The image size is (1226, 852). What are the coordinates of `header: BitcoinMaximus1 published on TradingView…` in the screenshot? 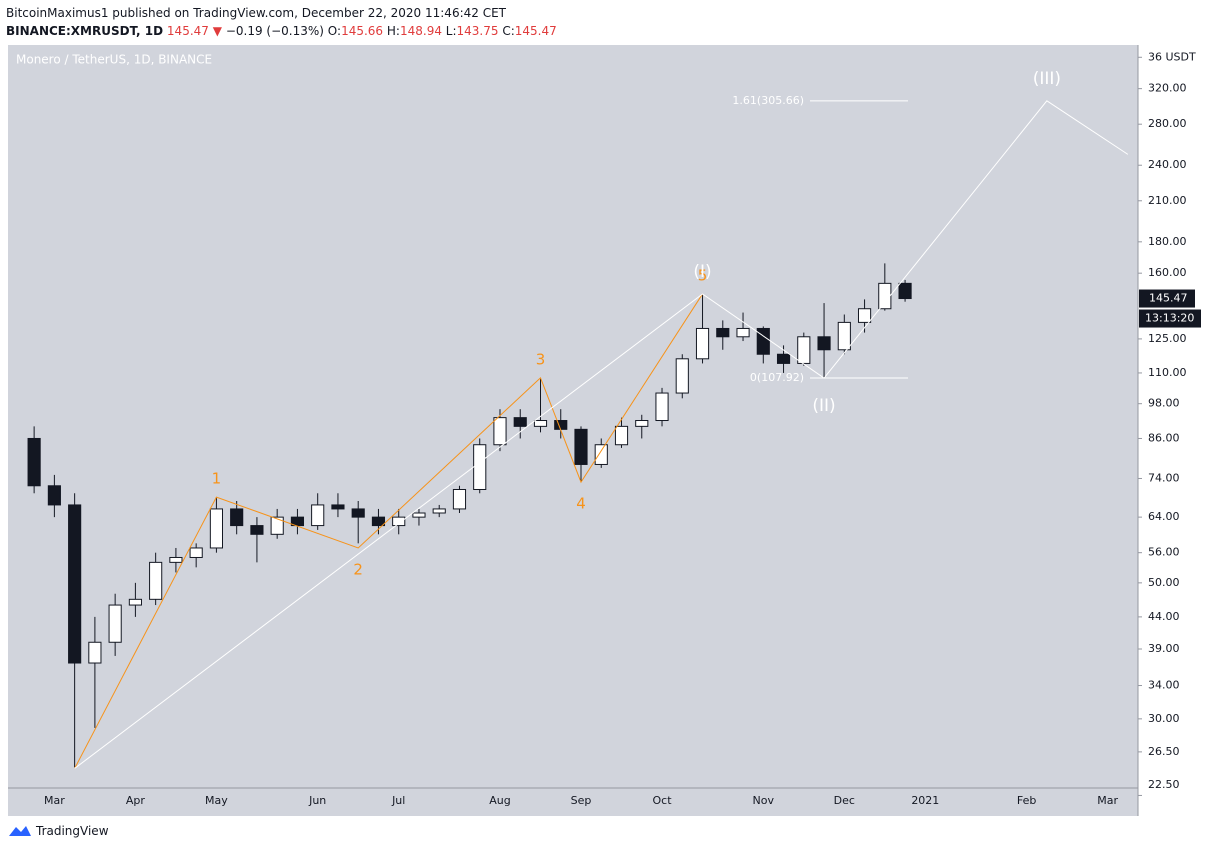 It's located at (281, 22).